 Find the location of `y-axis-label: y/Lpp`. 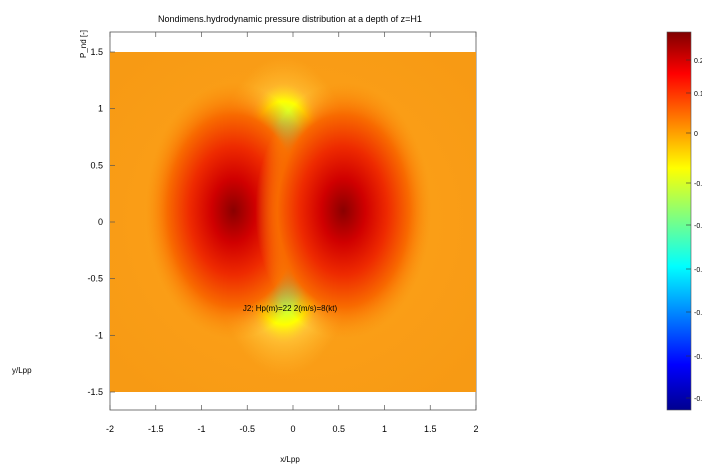

y-axis-label: y/Lpp is located at coordinates (22, 370).